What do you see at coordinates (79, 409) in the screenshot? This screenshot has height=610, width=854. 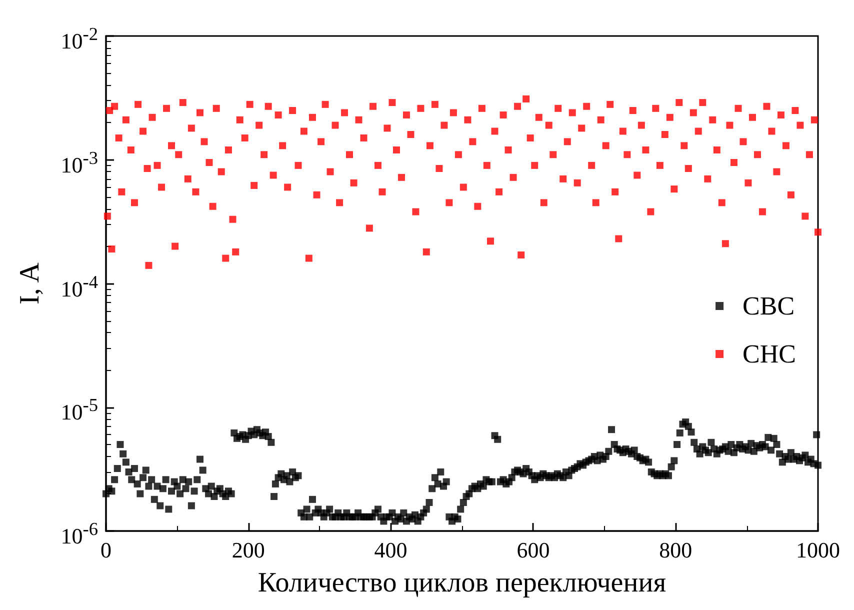 I see `y-tick-label: 10$^{-5}$` at bounding box center [79, 409].